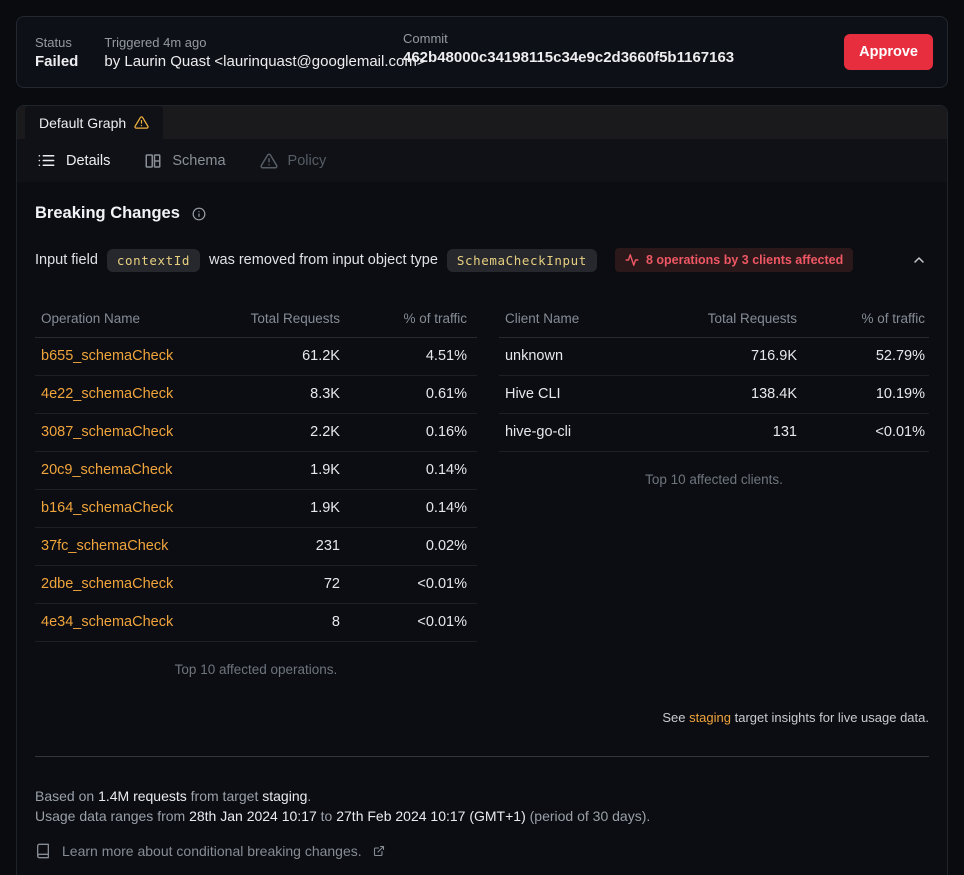 This screenshot has width=964, height=875. What do you see at coordinates (829, 717) in the screenshot?
I see `insights-suffix: target insights for live usage data.` at bounding box center [829, 717].